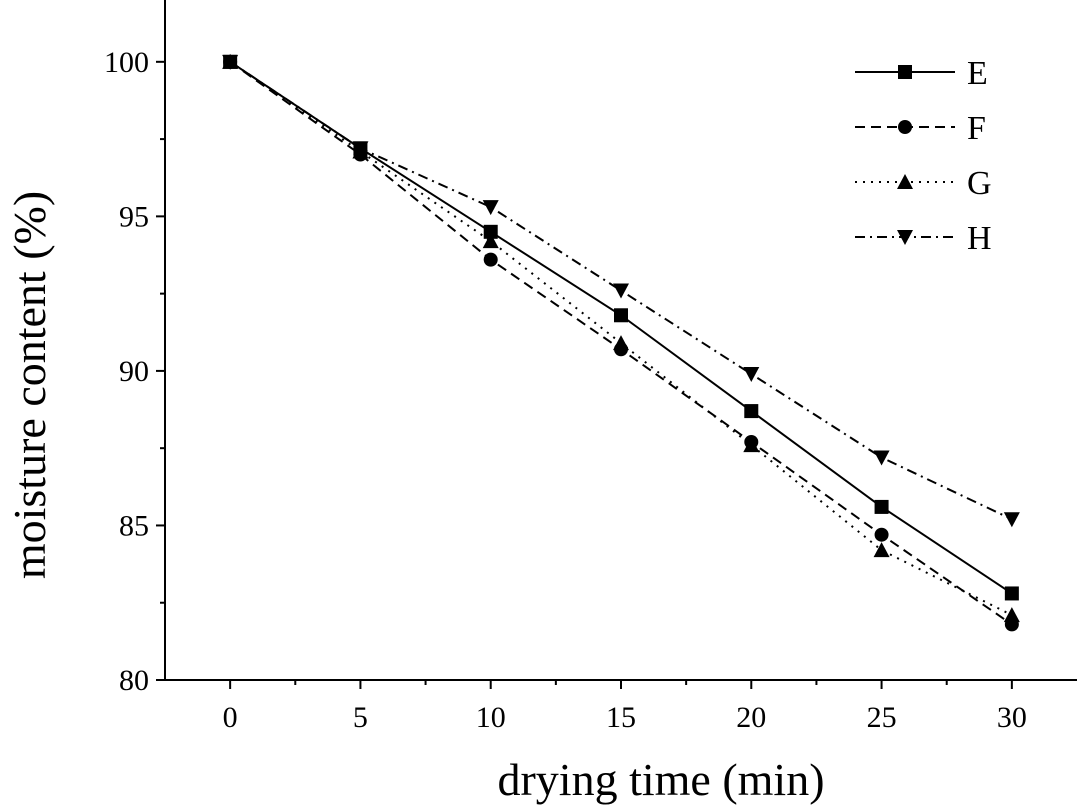  I want to click on y-axis: 80 85 90 95 100, so click(134, 371).